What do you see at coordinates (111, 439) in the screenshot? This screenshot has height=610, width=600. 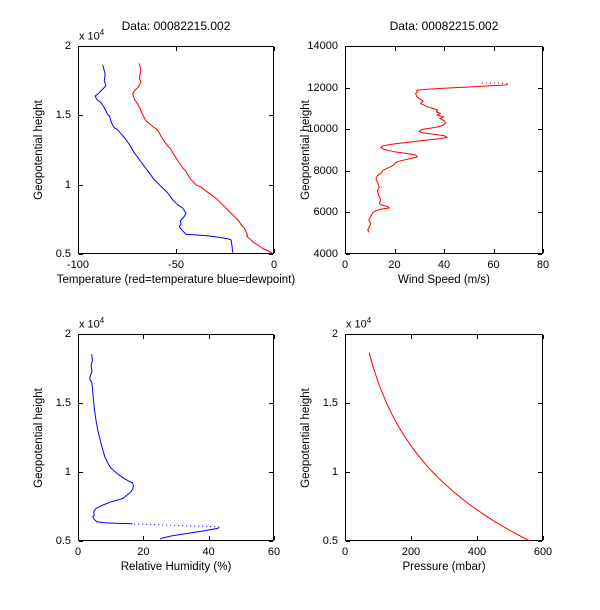 I see `series-relative-humidity-upper` at bounding box center [111, 439].